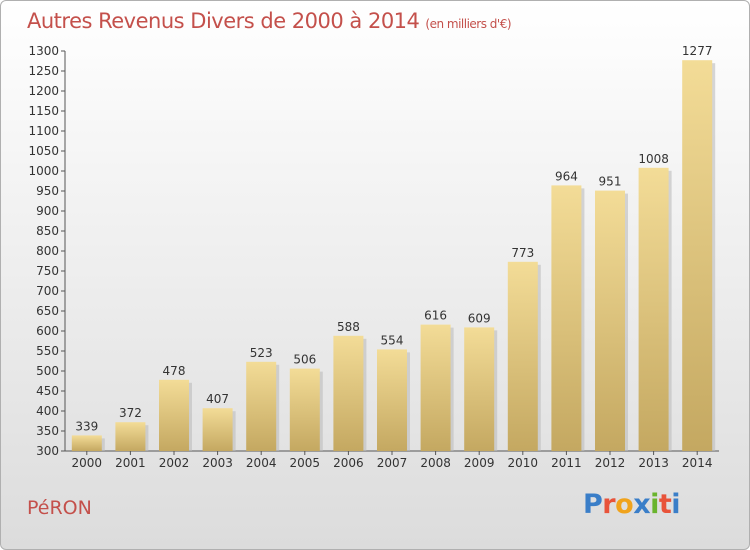 The width and height of the screenshot is (750, 550). What do you see at coordinates (624, 504) in the screenshot?
I see `logo-letter: o` at bounding box center [624, 504].